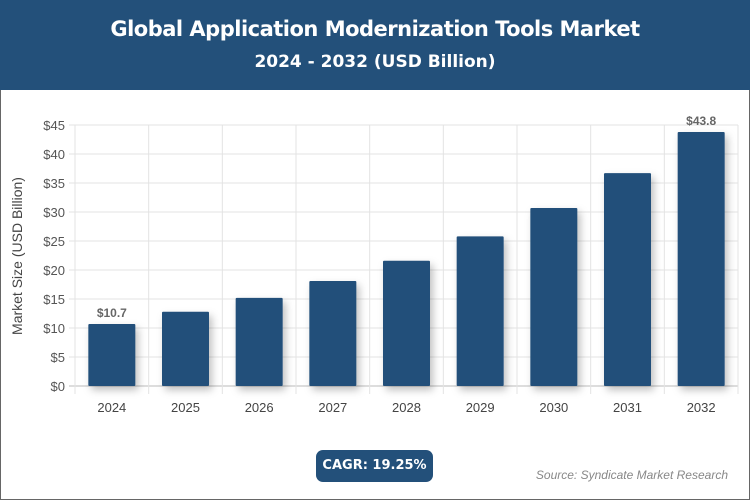 This screenshot has width=750, height=500. Describe the element at coordinates (259, 341) in the screenshot. I see `bar-2026` at that location.